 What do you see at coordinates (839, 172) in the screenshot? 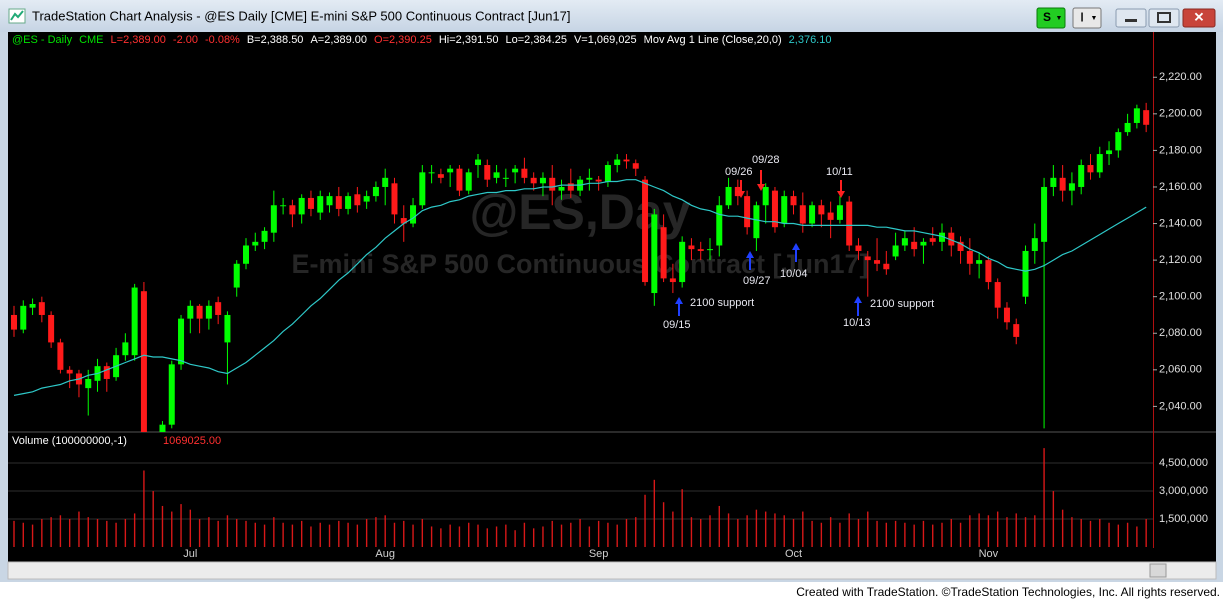
I see `annotation: 10/11` at bounding box center [839, 172].